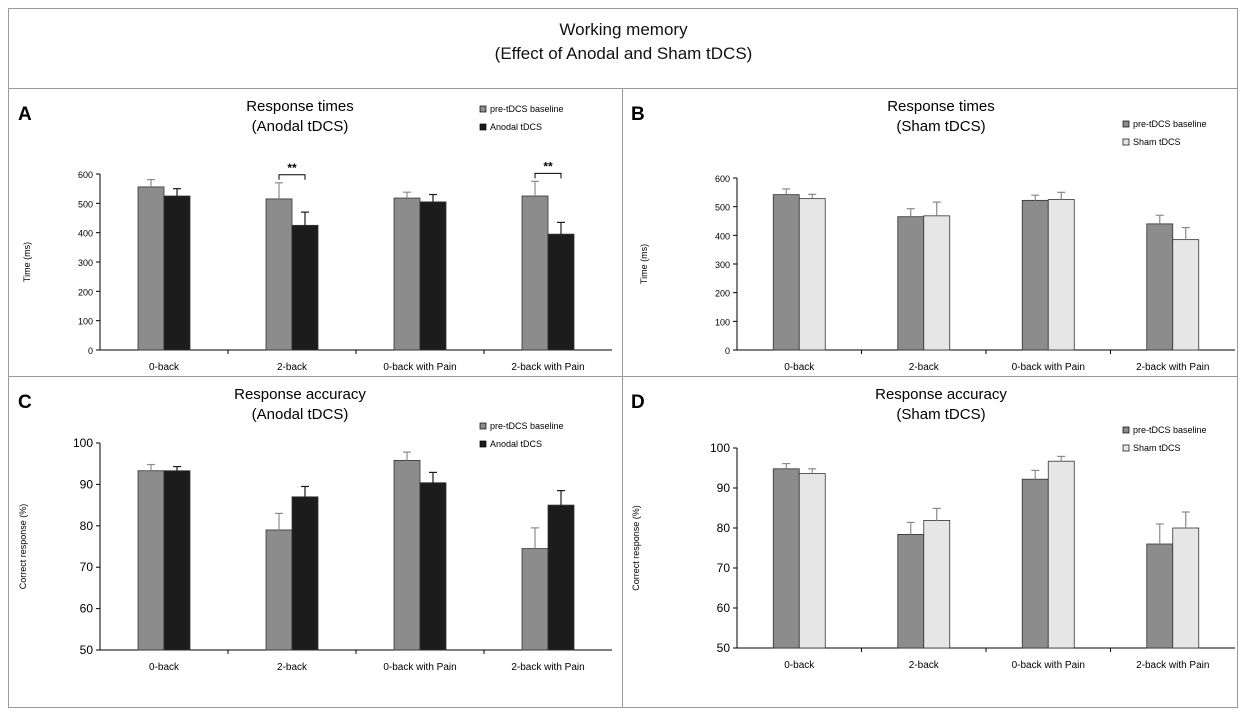 Image resolution: width=1247 pixels, height=712 pixels. I want to click on panel-letter: B, so click(638, 114).